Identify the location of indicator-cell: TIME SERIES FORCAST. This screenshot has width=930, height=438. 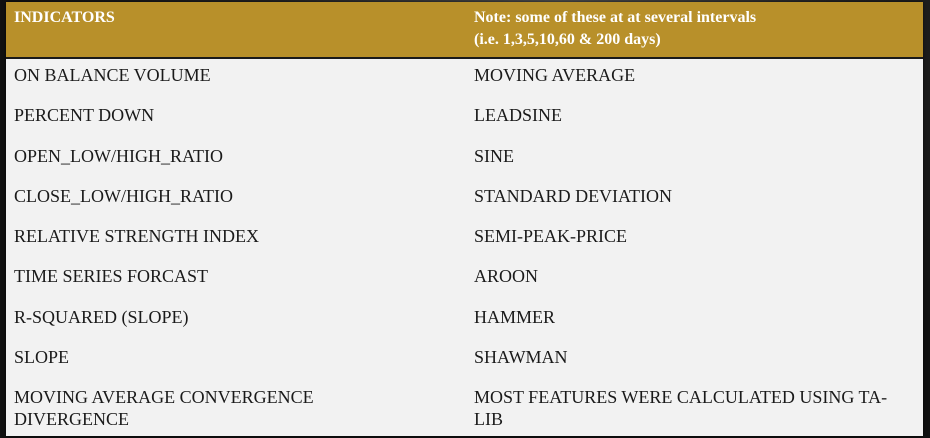
(111, 276).